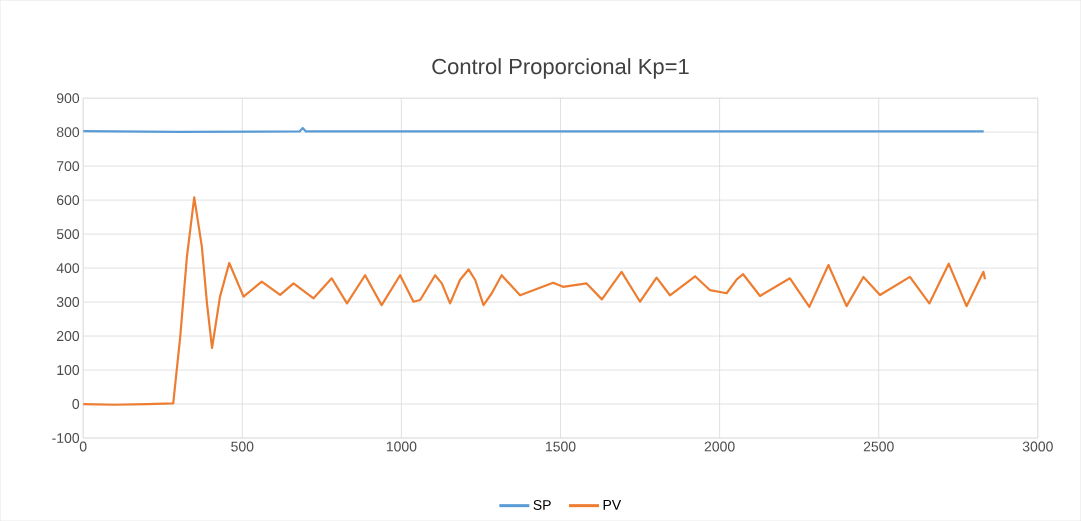  I want to click on legend-label: PV, so click(612, 504).